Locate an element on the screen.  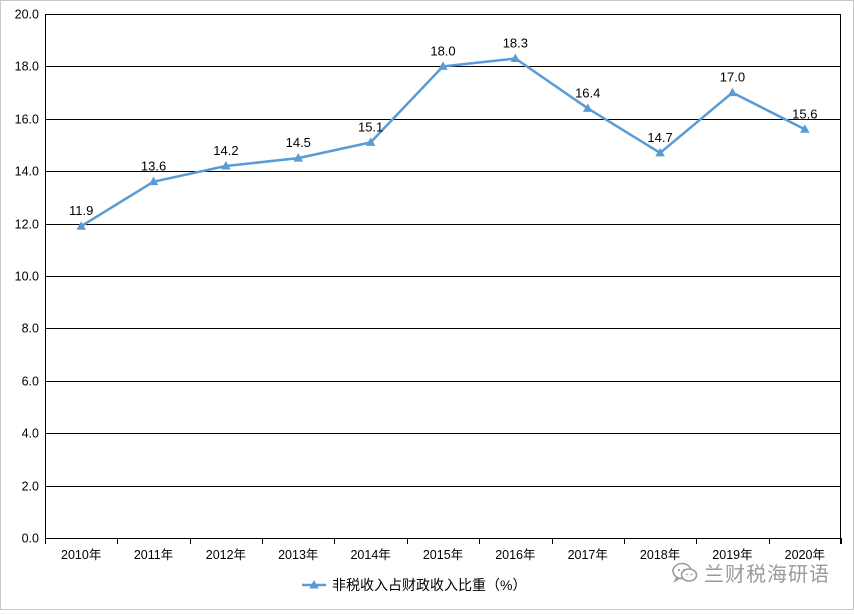
watermark-text: 兰财税海研语 is located at coordinates (767, 574).